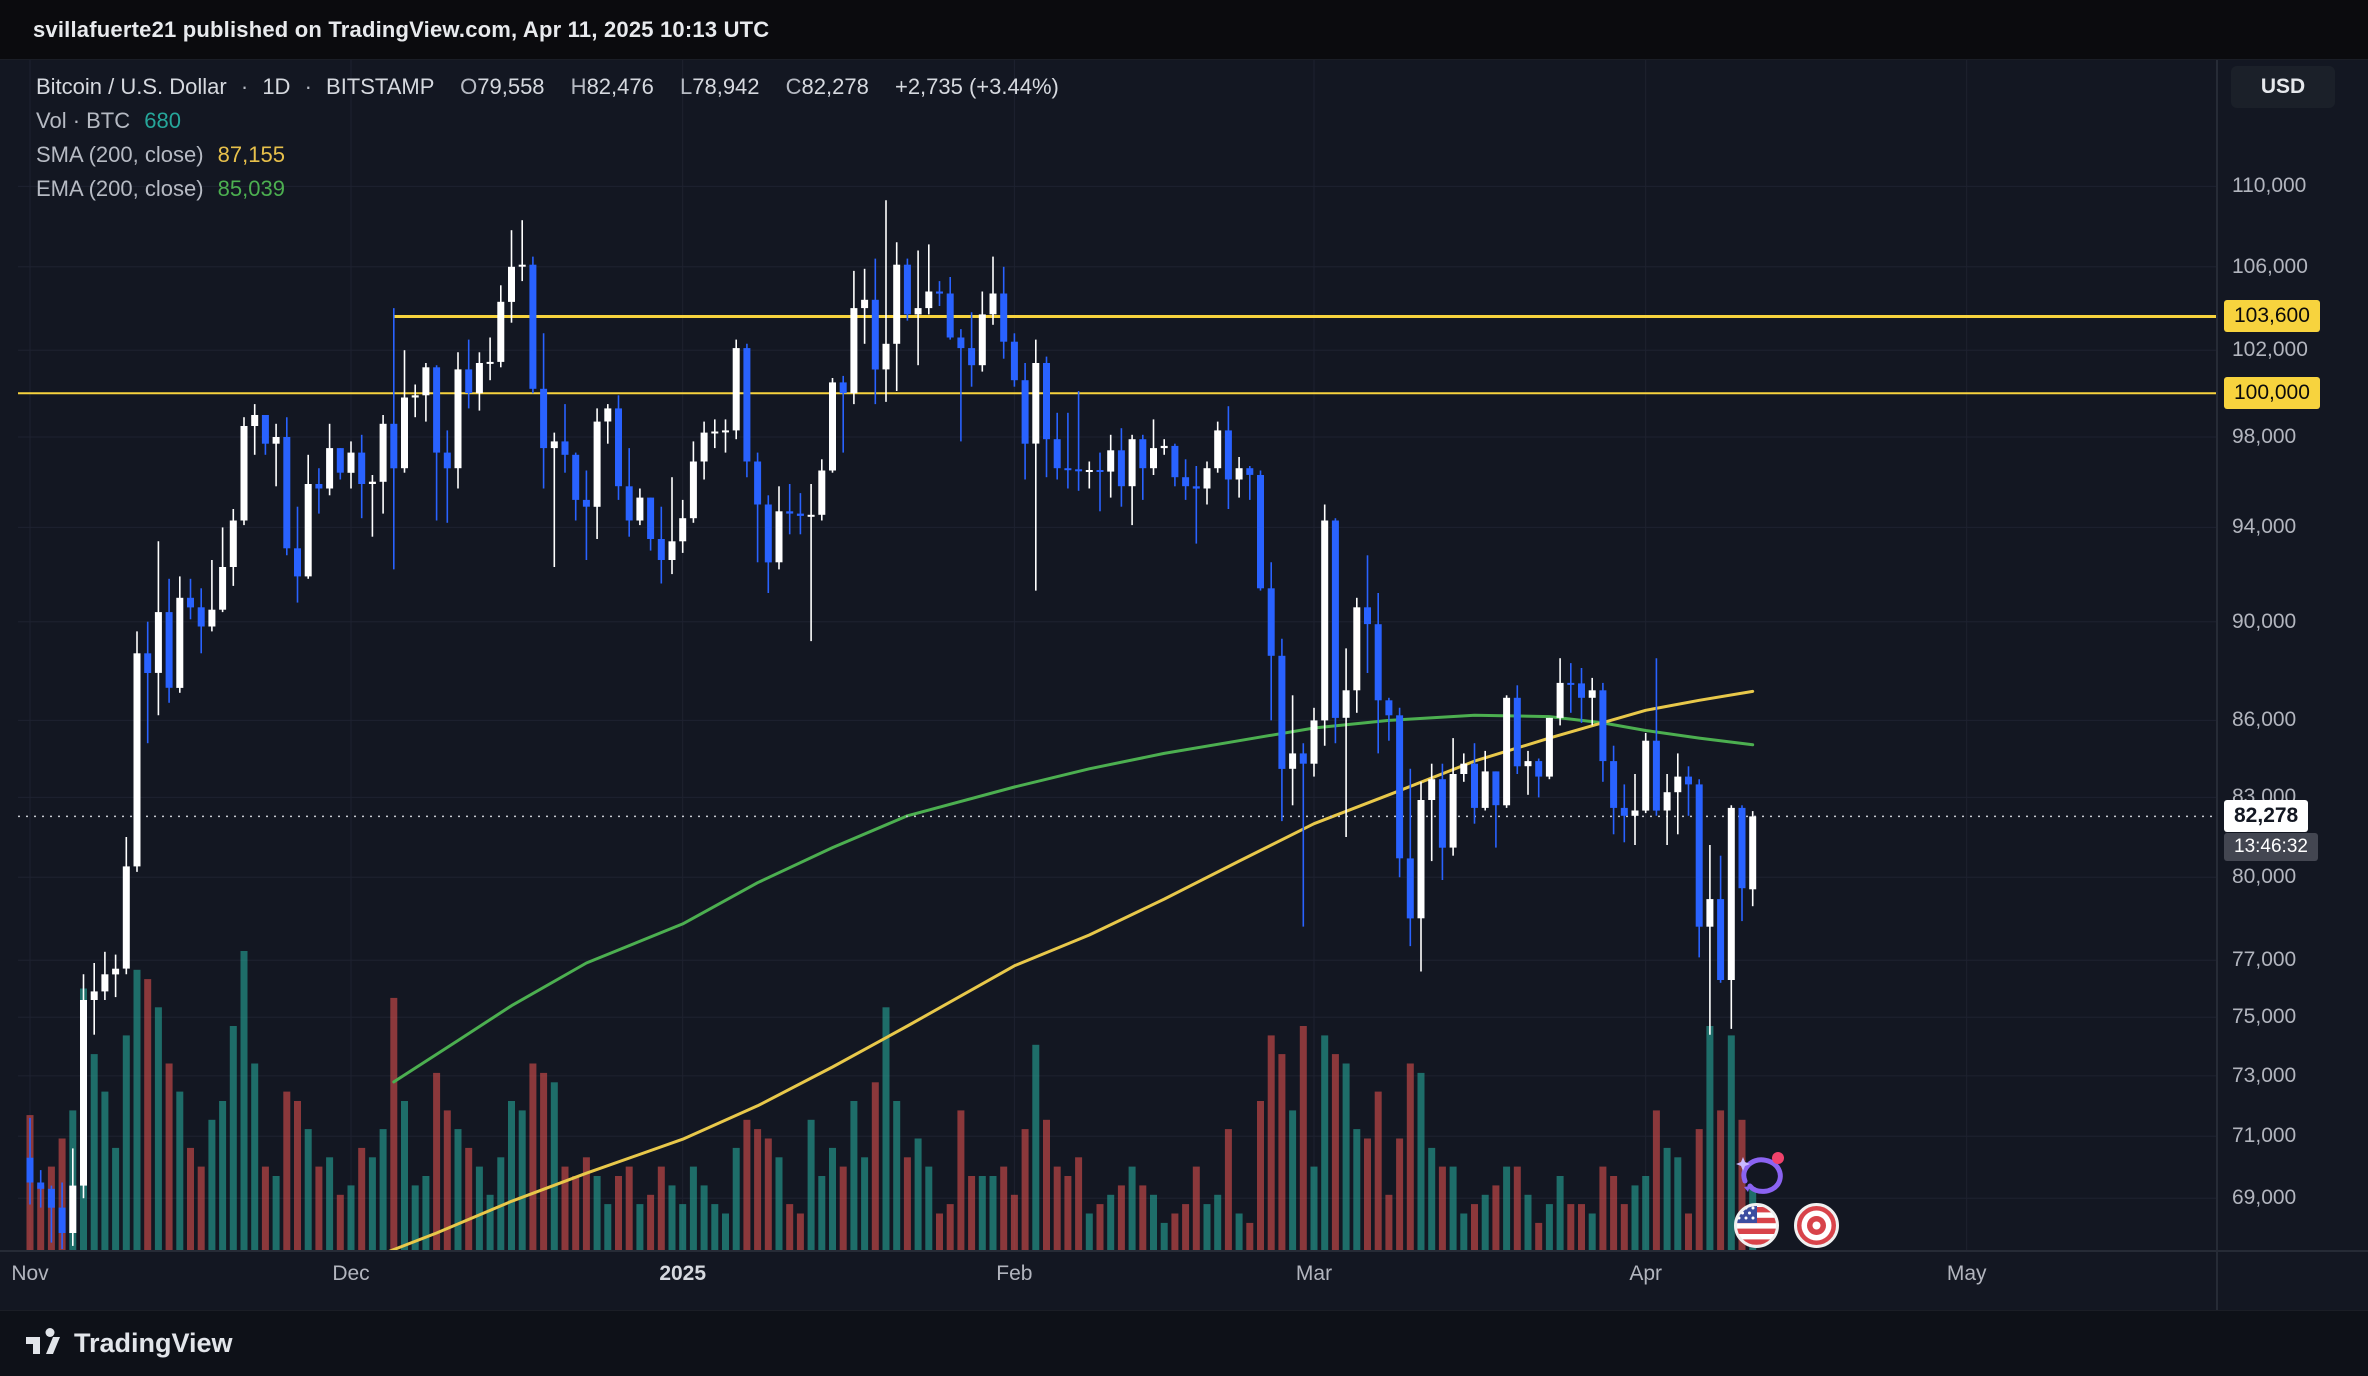 Image resolution: width=2368 pixels, height=1376 pixels. I want to click on time-tick-label: Dec, so click(351, 1273).